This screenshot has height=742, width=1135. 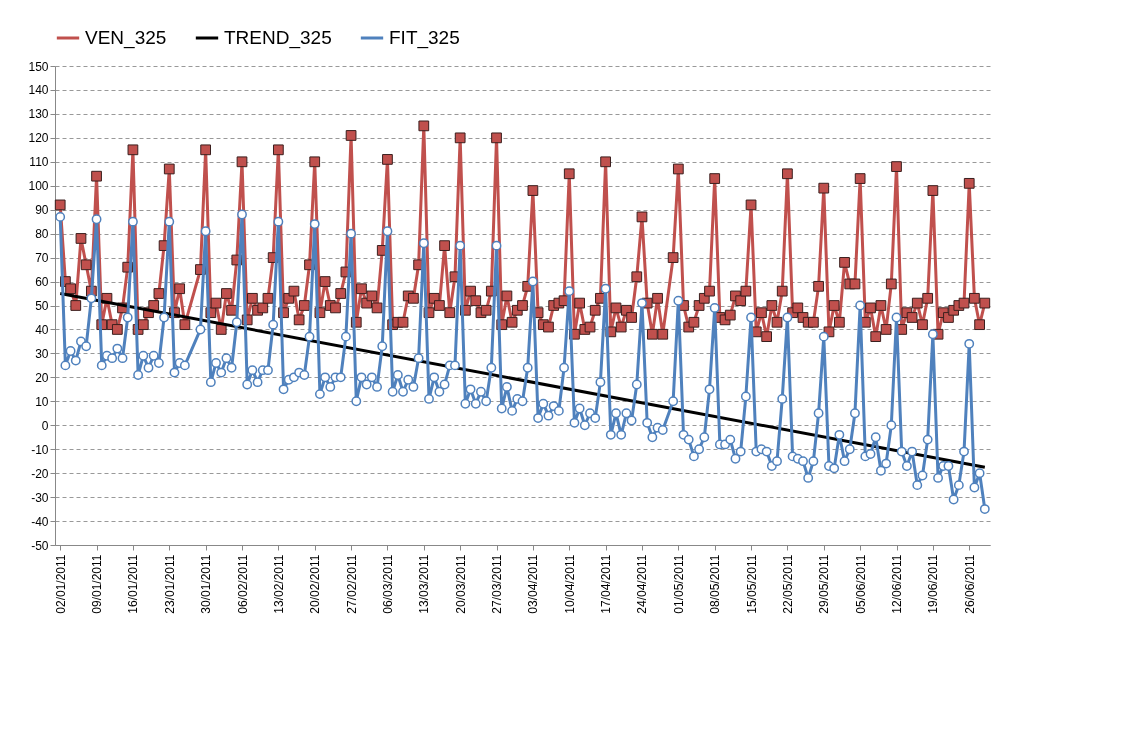 I want to click on x-tick-label: 27/02/2011, so click(x=351, y=584).